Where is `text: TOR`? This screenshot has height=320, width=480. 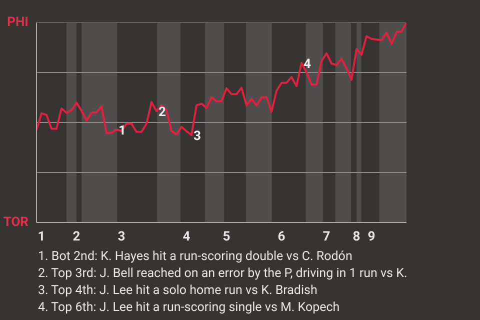 text: TOR is located at coordinates (16, 222).